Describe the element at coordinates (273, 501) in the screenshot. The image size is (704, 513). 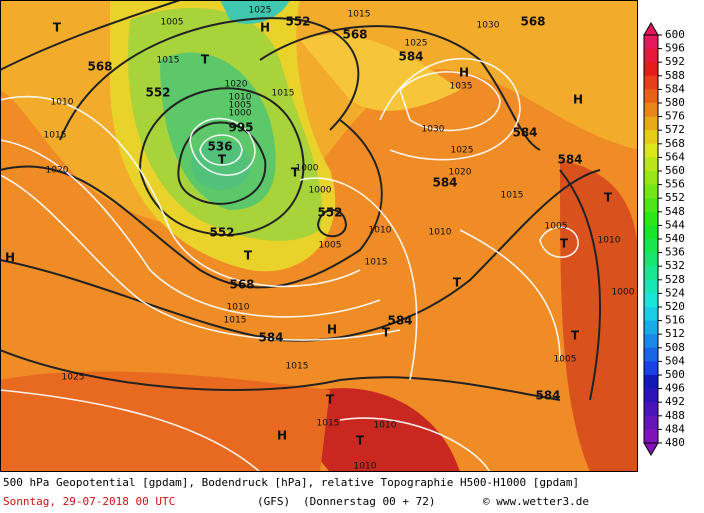
I see `model: (GFS)` at that location.